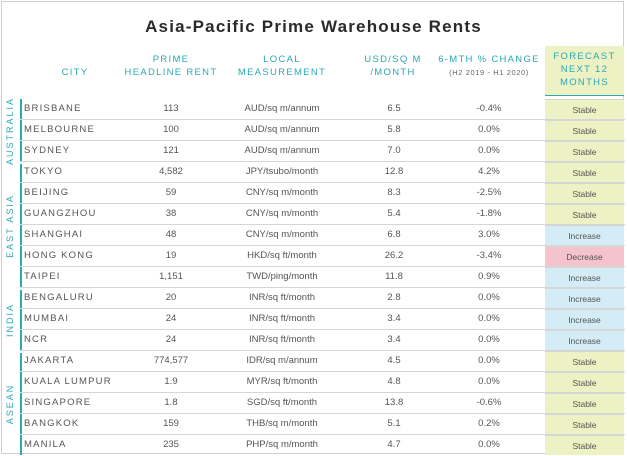  What do you see at coordinates (394, 192) in the screenshot?
I see `usd-cell: 8.3` at bounding box center [394, 192].